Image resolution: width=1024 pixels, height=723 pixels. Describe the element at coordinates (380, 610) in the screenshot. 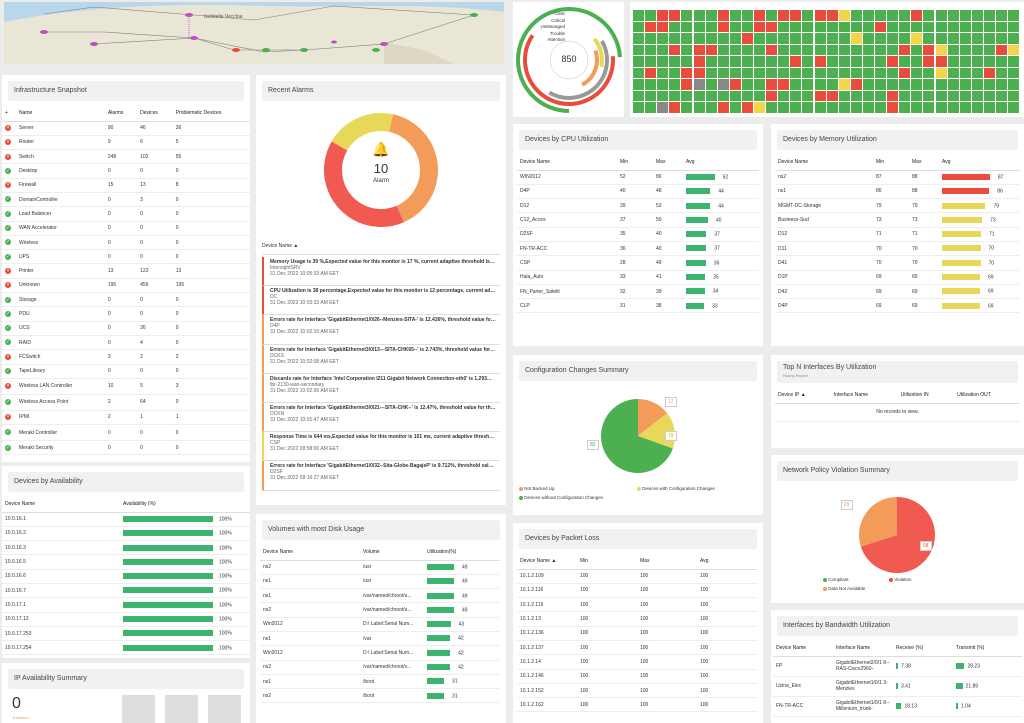

I see `table-row: ns2/var/named/chroot/u... 49` at that location.